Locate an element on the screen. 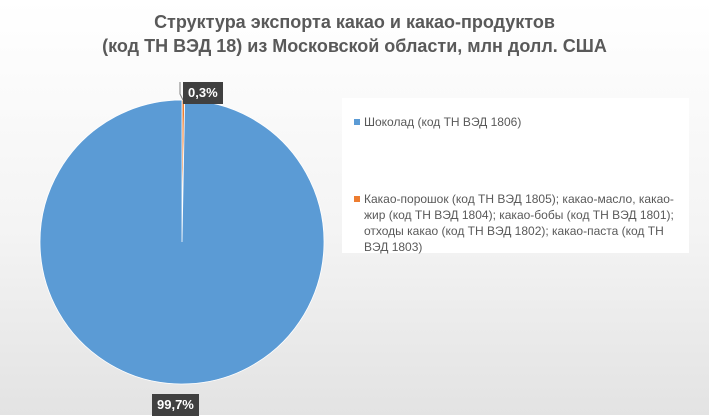 This screenshot has height=416, width=709. legend-entry-chocolate: Шоколад (код ТН ВЭД 1806) is located at coordinates (519, 122).